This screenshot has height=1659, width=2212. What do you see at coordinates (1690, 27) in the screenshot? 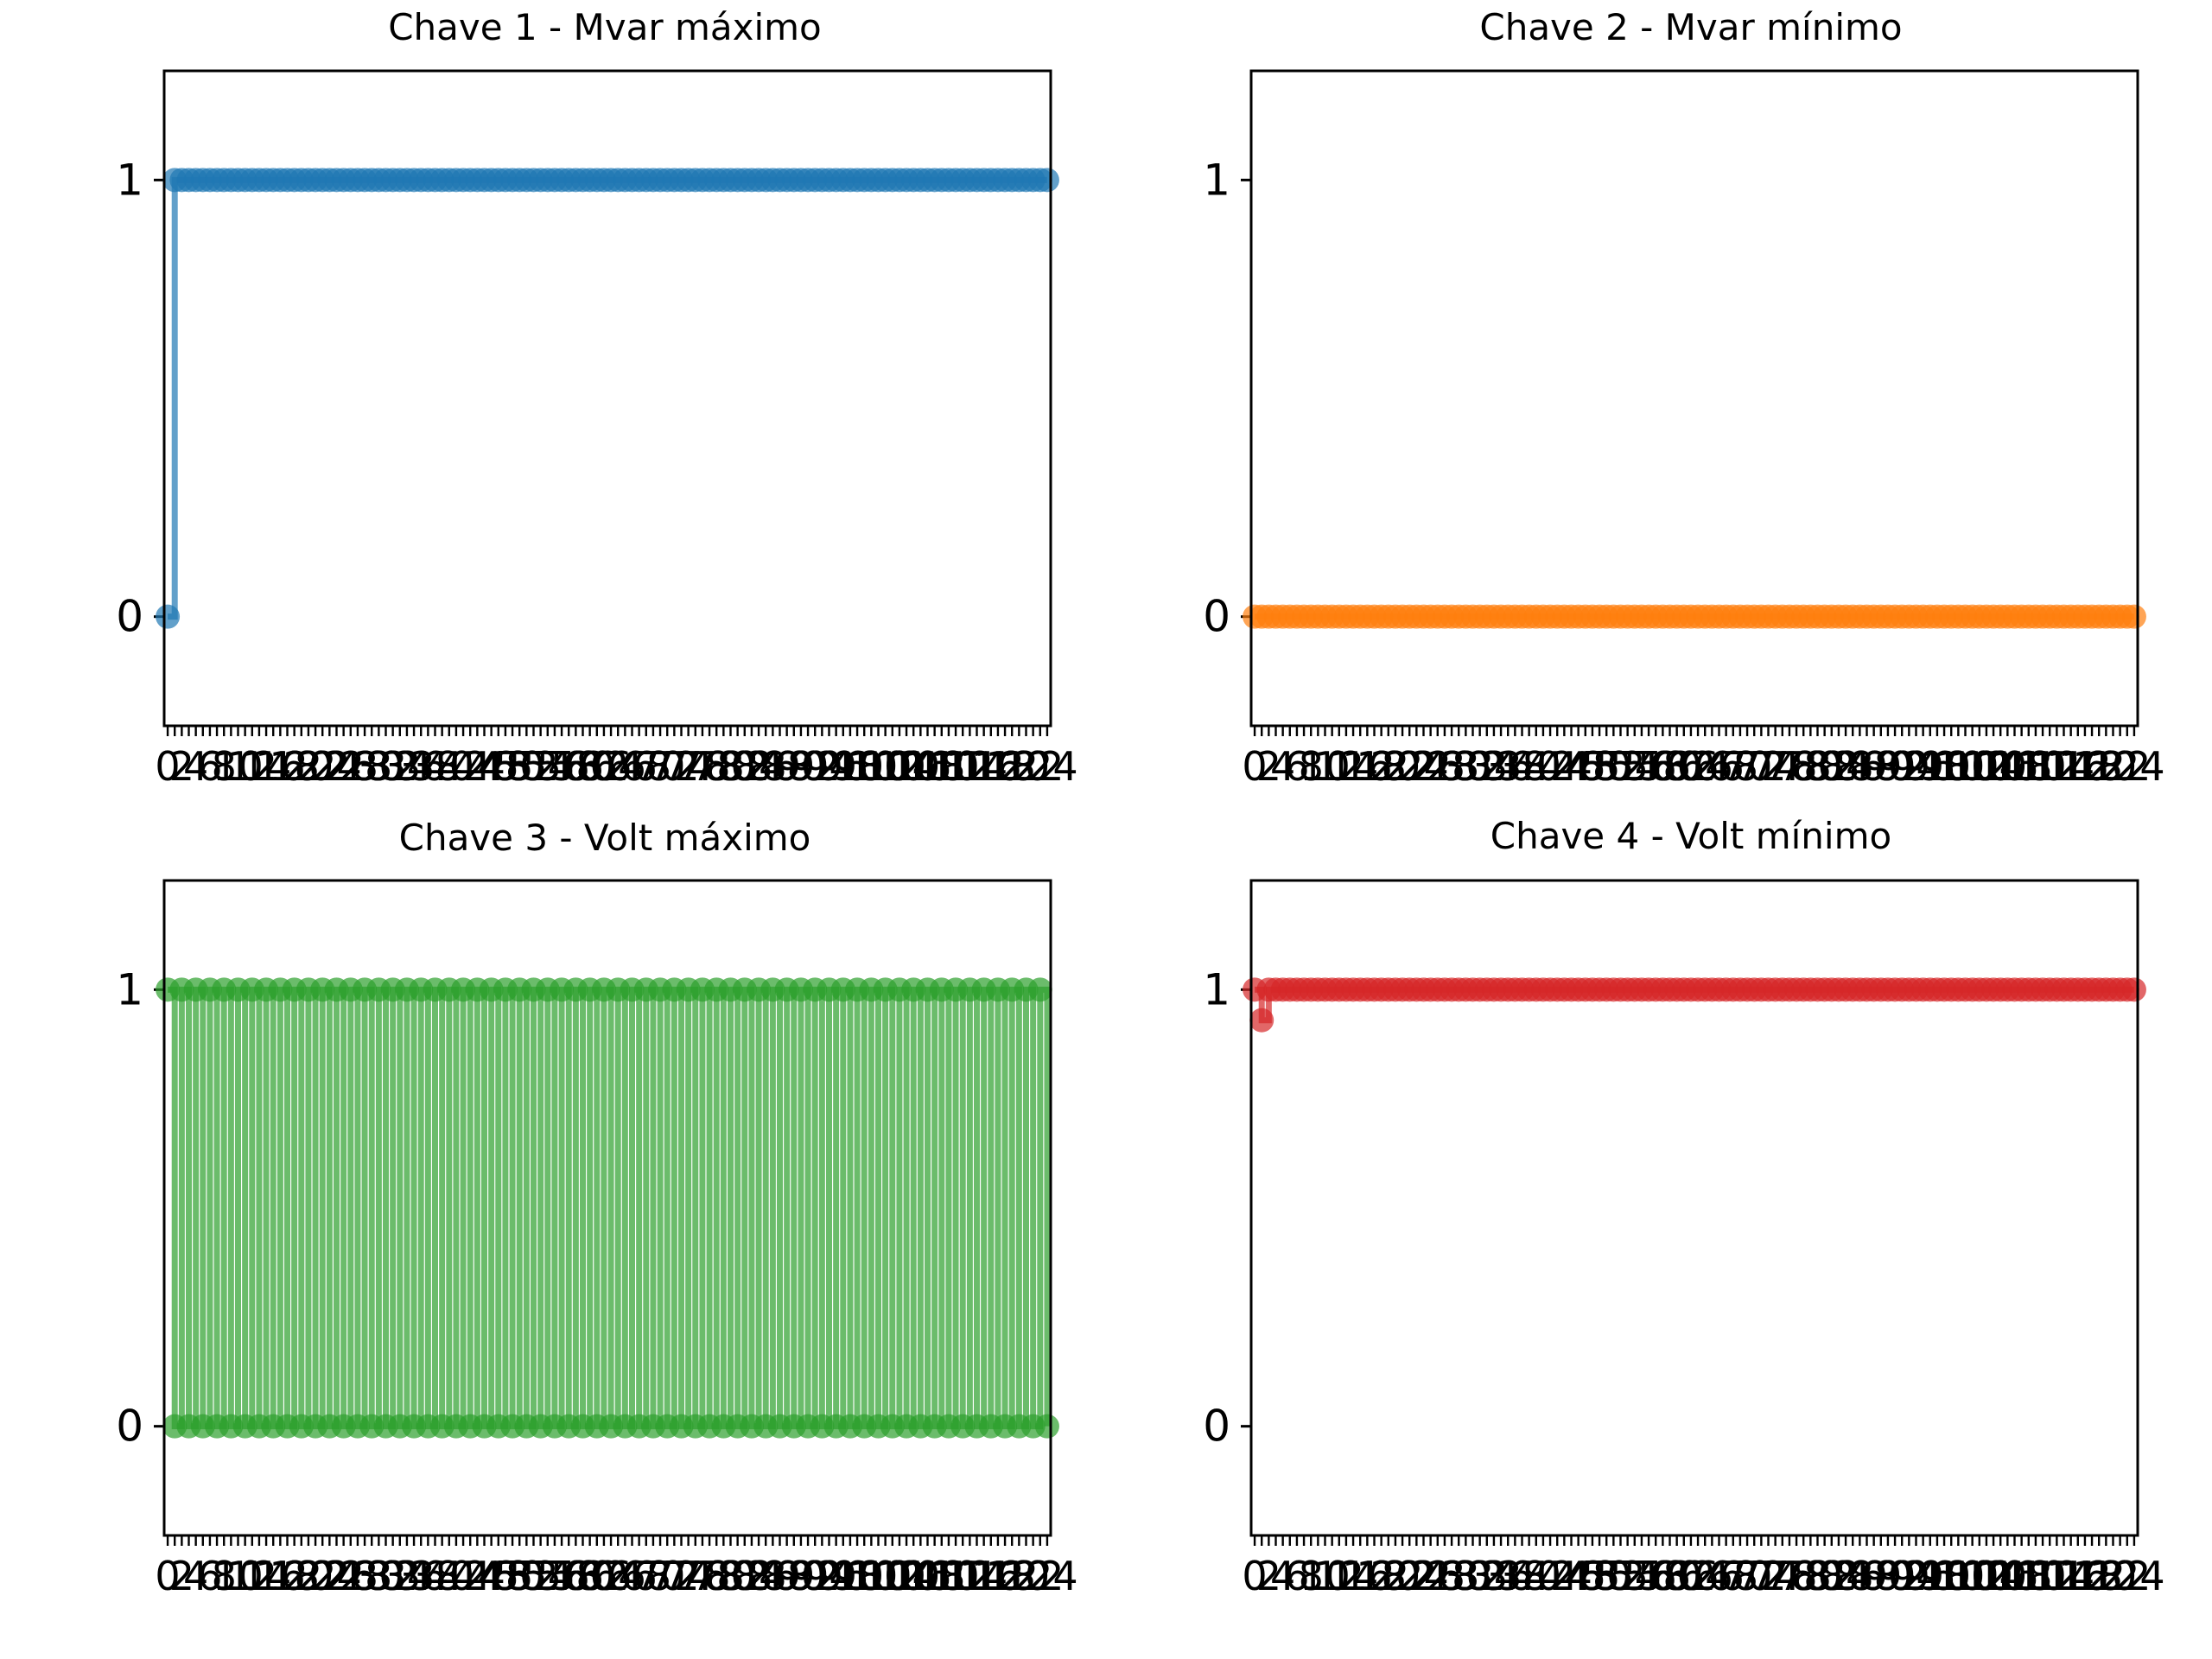
I see `subplot-title: Chave 2 - Mvar mínimo` at bounding box center [1690, 27].